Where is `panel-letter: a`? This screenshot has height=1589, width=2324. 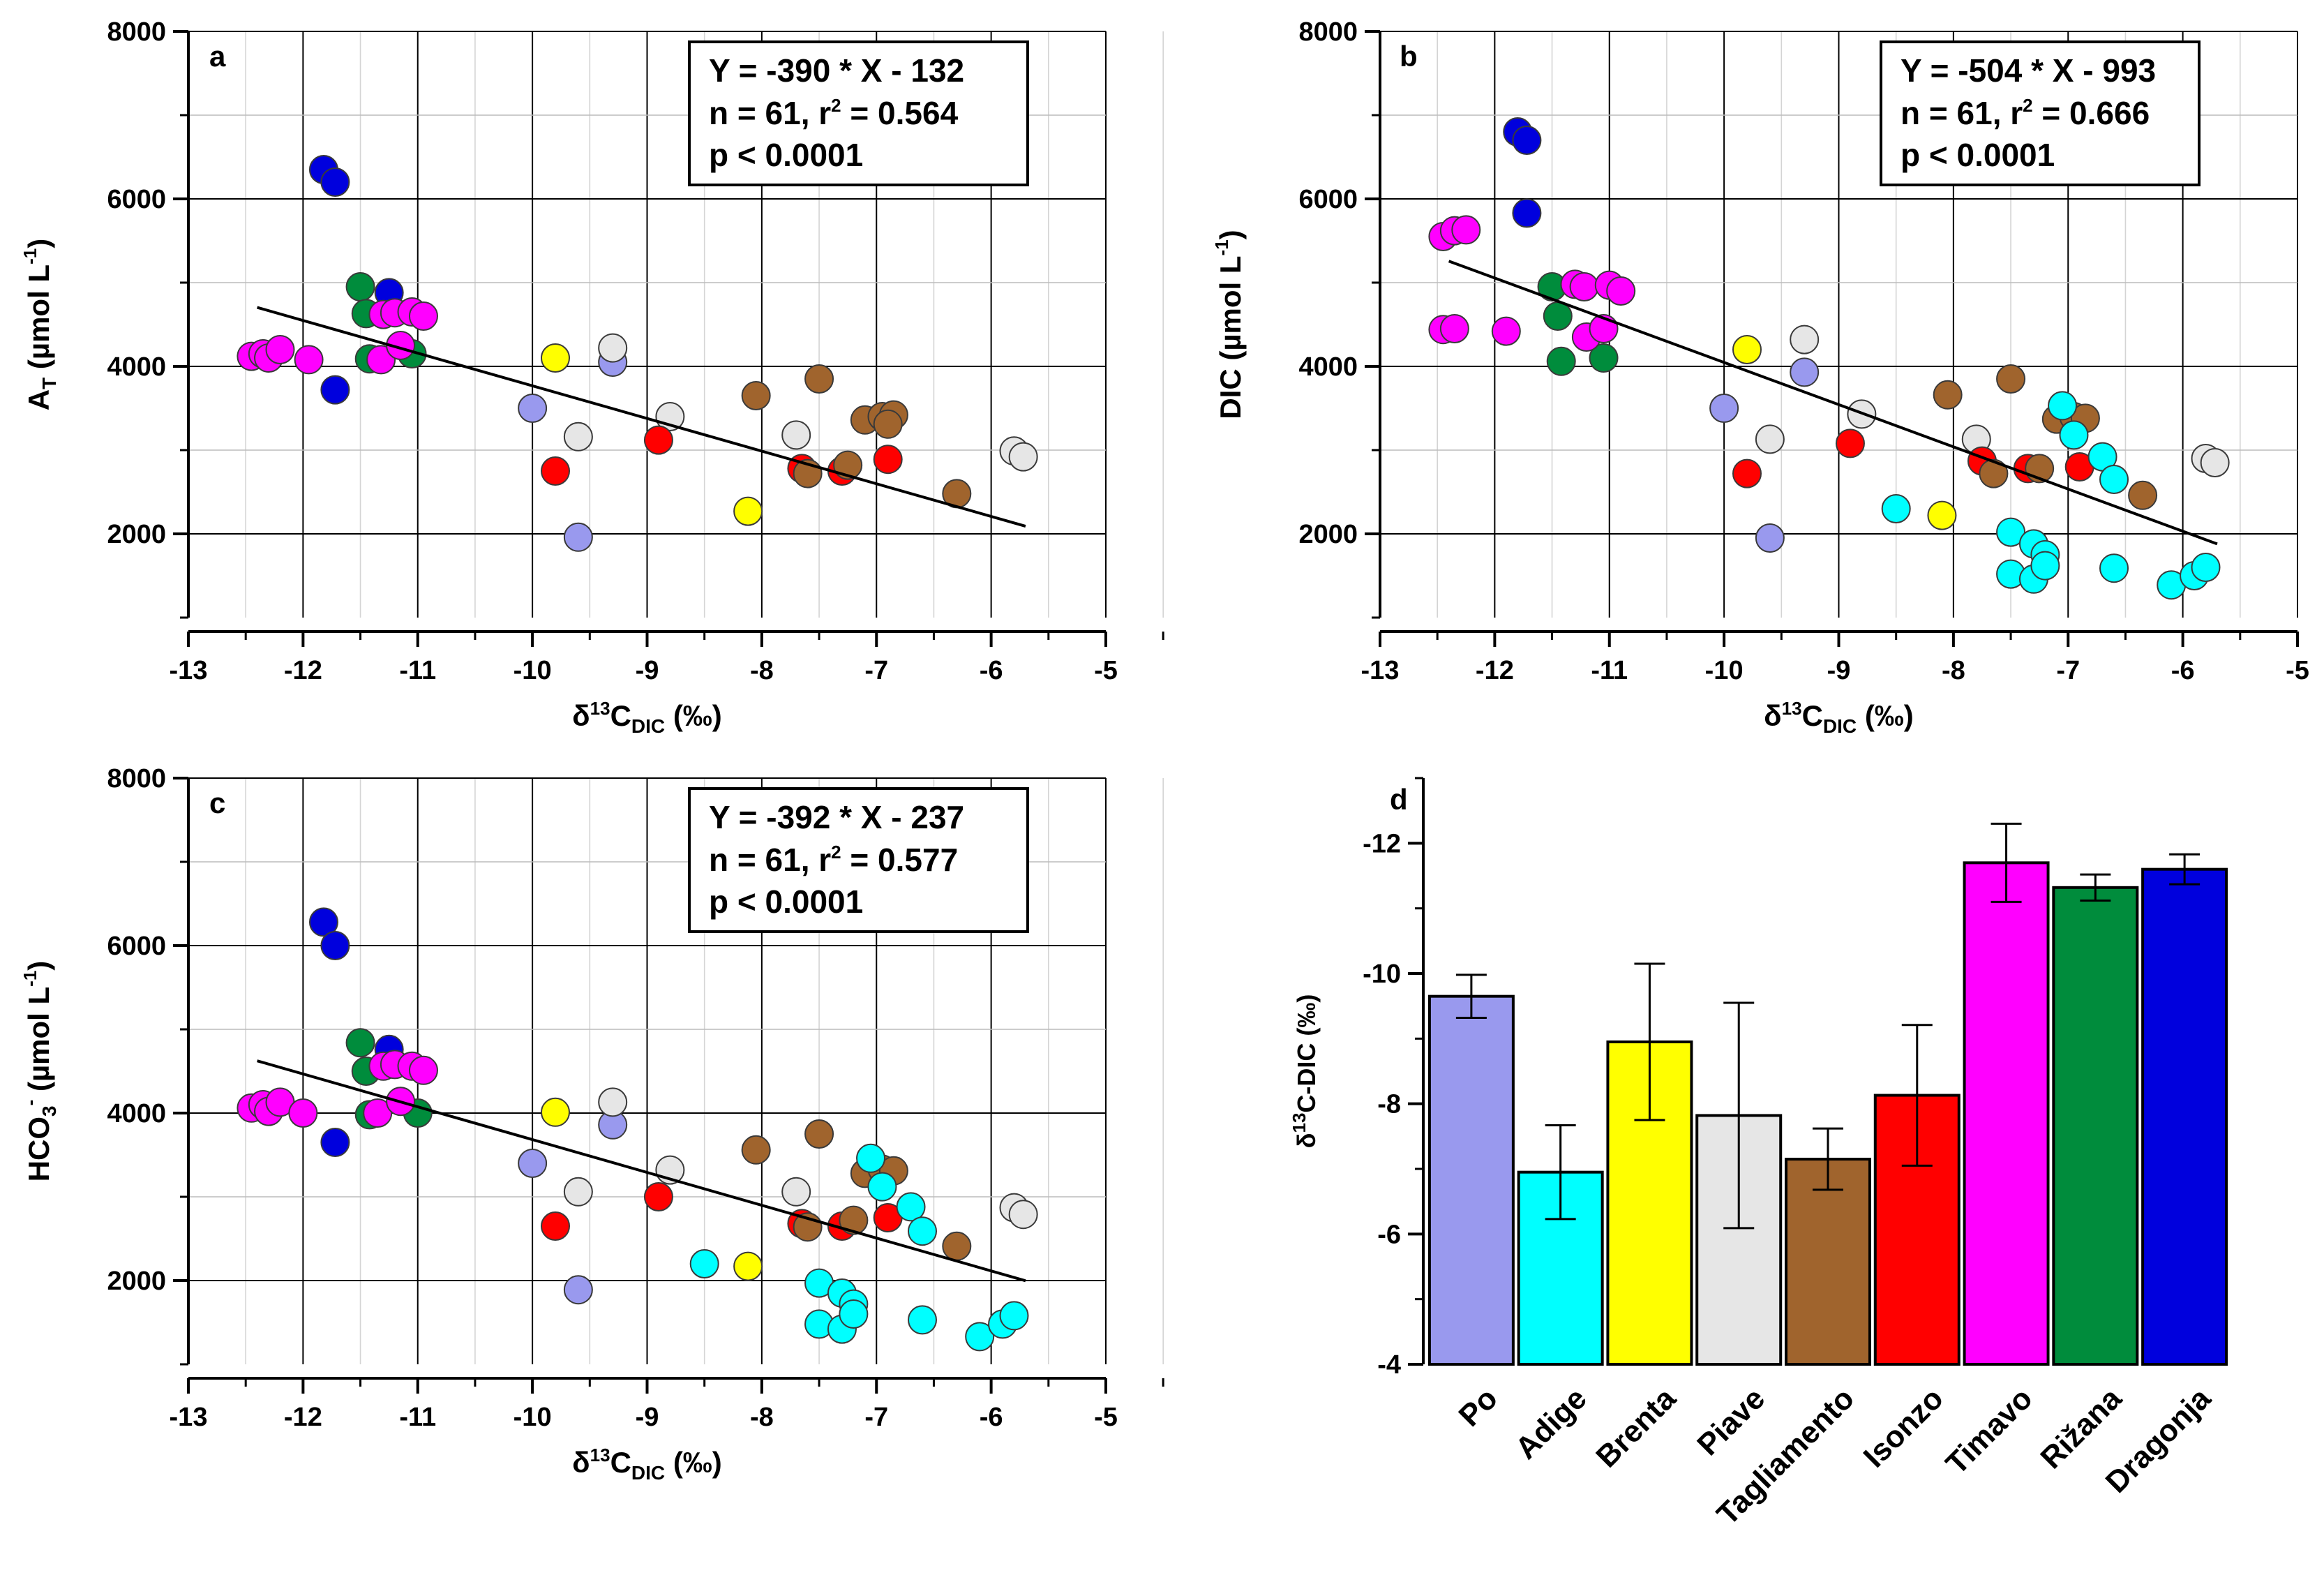
panel-letter: a is located at coordinates (217, 56).